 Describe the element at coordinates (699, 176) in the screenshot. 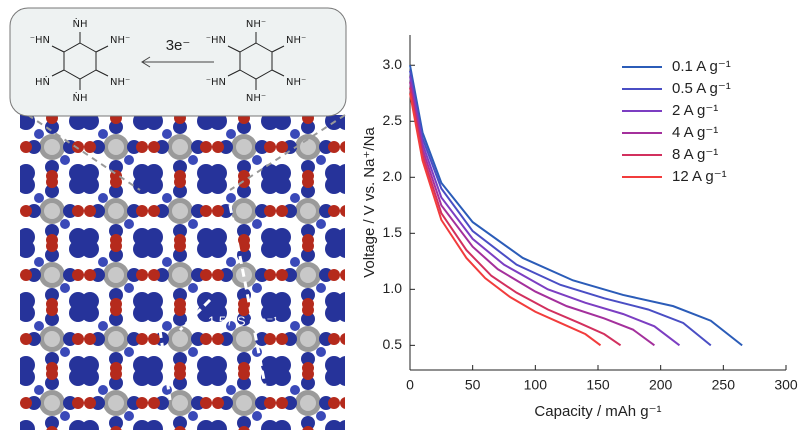

I see `legend-label: 12 A g⁻¹` at that location.